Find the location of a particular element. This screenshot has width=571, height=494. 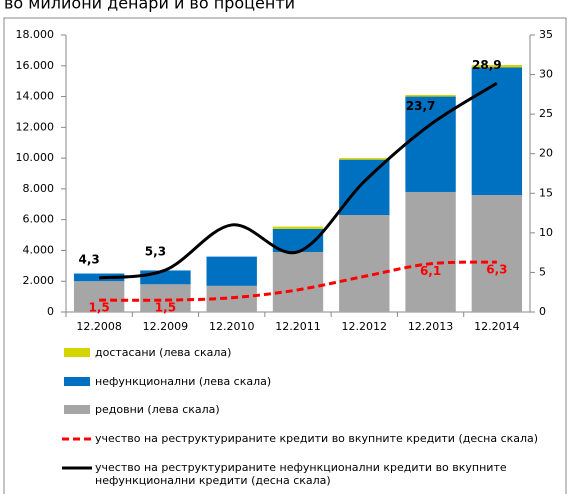

legend-item: нефункционални (лева скала) is located at coordinates (307, 381).